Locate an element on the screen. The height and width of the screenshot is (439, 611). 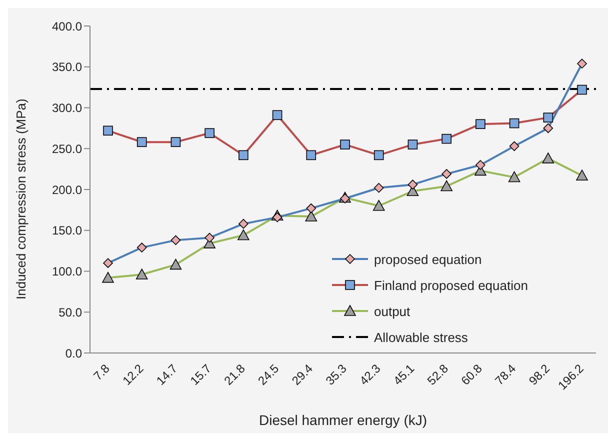
legend-label: proposed equation is located at coordinates (428, 259).